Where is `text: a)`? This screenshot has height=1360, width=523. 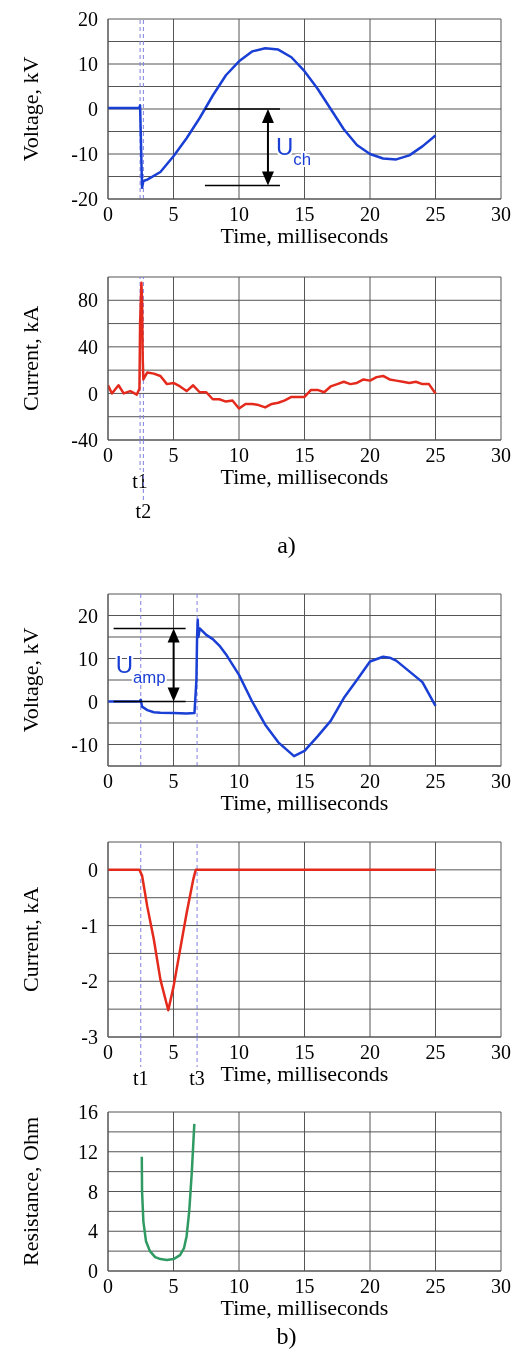
text: a) is located at coordinates (286, 545).